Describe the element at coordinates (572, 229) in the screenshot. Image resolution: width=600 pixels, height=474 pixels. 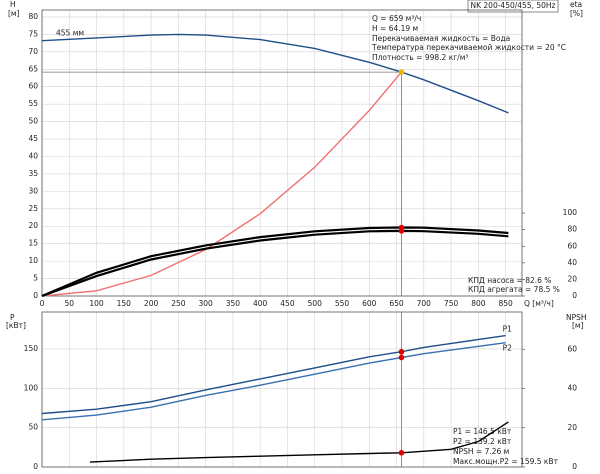
I see `y2-tick-label: 80` at that location.